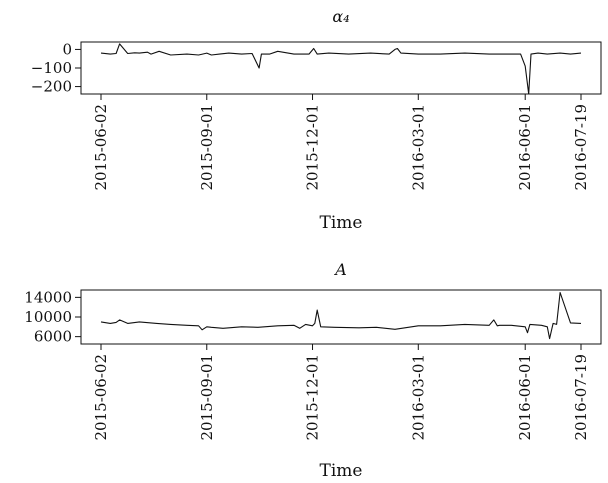 The height and width of the screenshot is (483, 608). I want to click on y-tick-label: −200, so click(51, 87).